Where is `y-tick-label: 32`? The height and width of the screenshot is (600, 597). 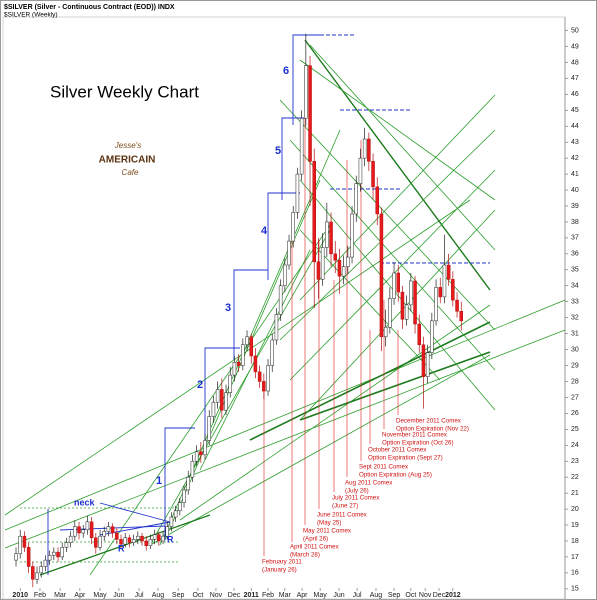
y-tick-label: 32 is located at coordinates (575, 317).